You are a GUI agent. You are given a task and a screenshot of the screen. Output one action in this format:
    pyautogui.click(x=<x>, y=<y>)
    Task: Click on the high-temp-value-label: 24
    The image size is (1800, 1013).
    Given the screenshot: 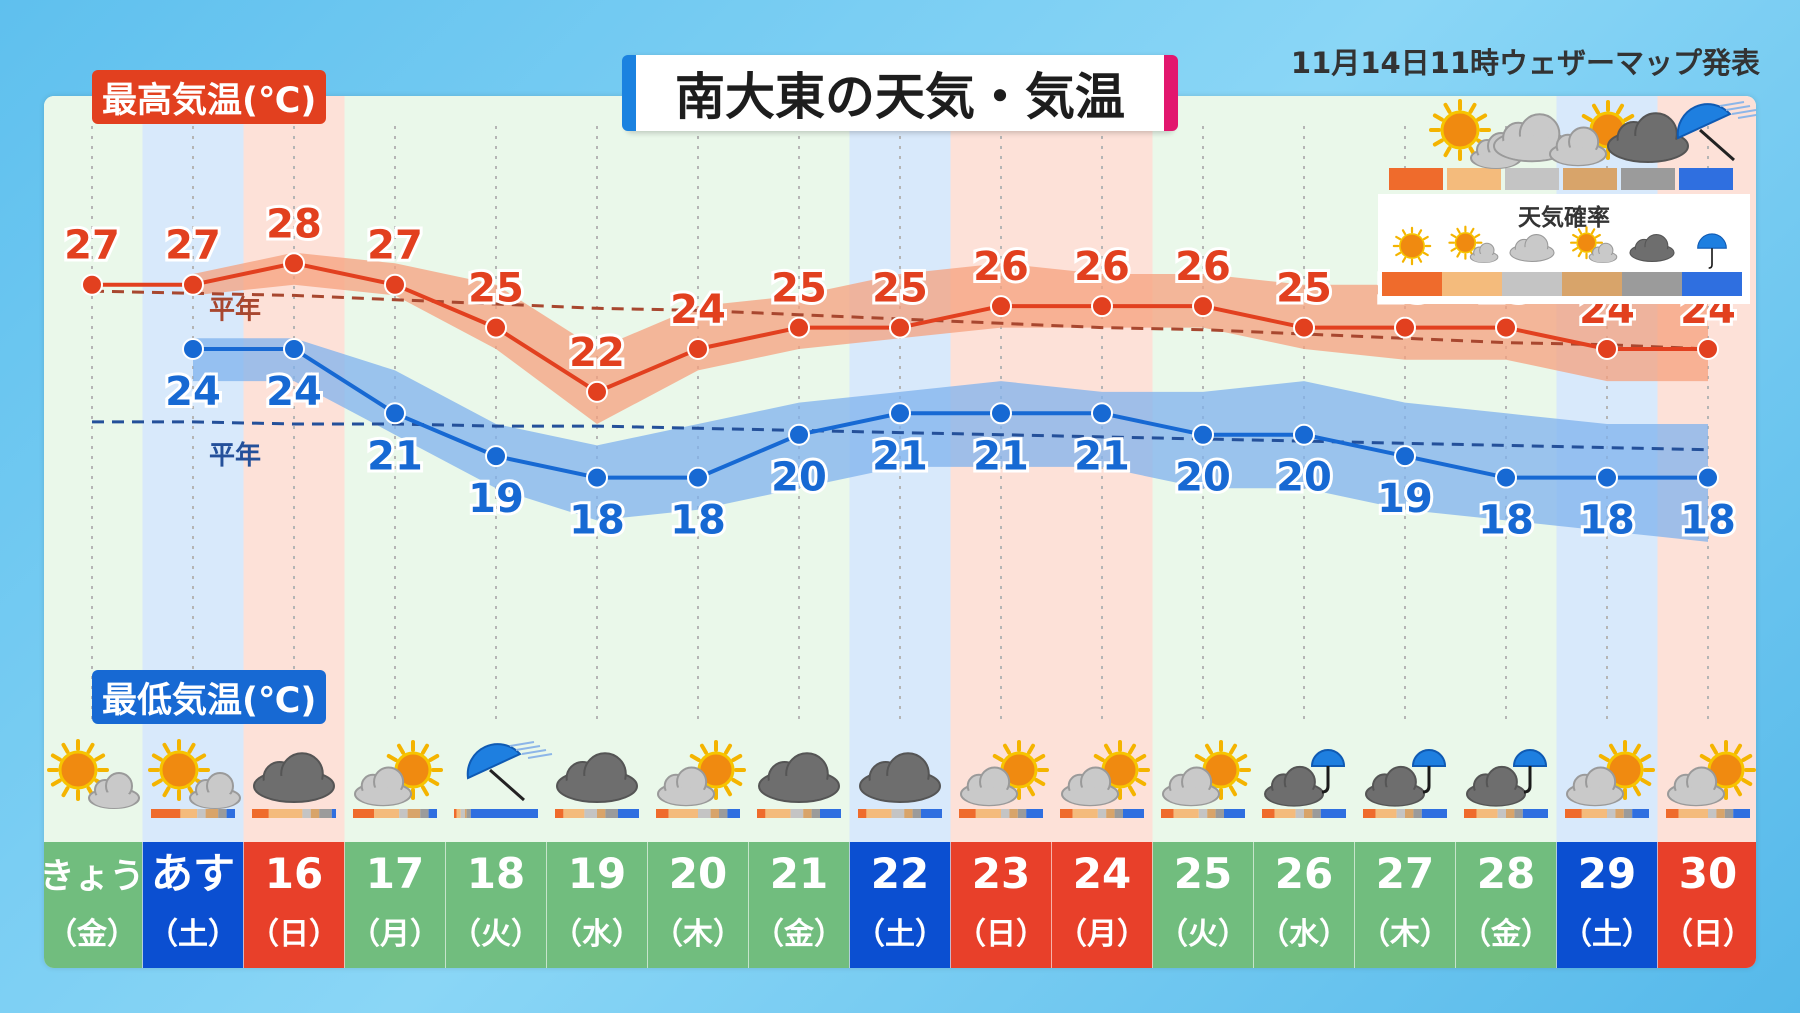 What is the action you would take?
    pyautogui.click(x=698, y=310)
    